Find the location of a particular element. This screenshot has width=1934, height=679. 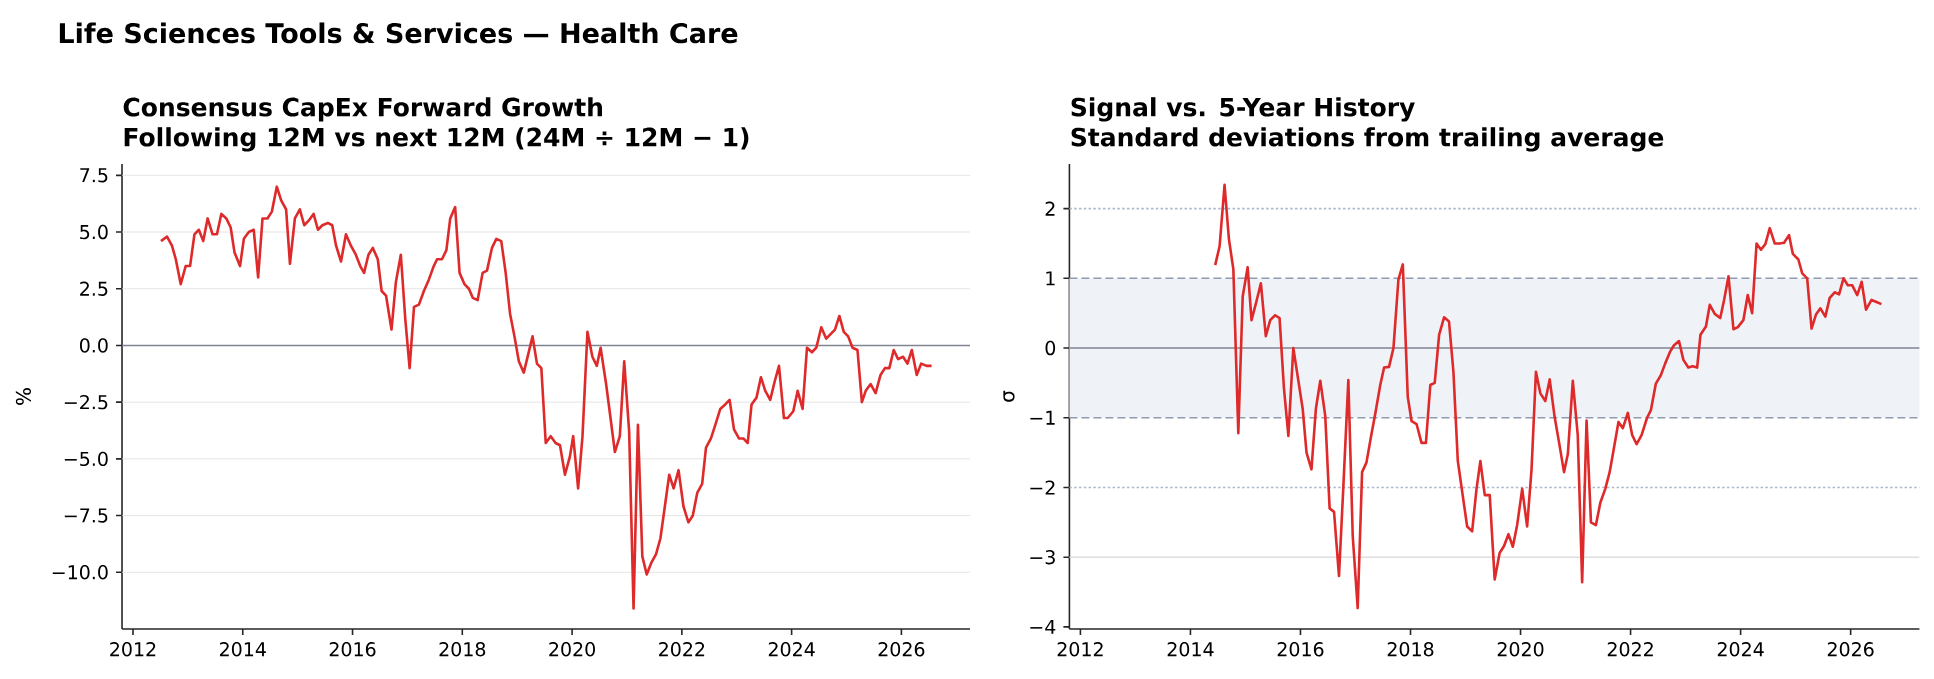

y-tick-label: 0 is located at coordinates (1050, 348).